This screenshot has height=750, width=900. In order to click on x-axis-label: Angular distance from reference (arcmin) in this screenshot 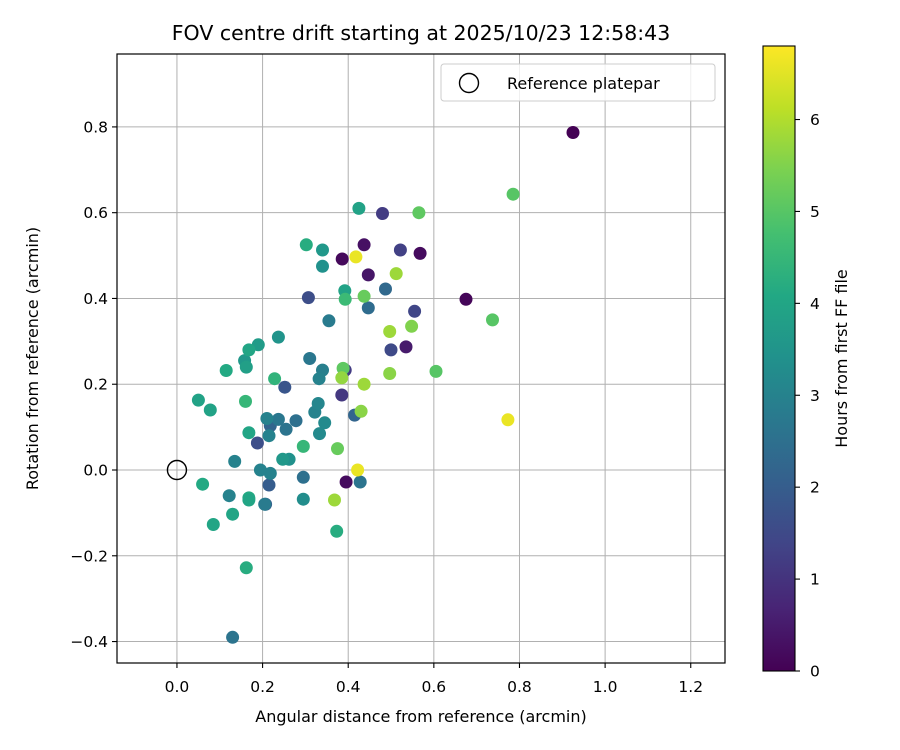, I will do `click(420, 716)`.